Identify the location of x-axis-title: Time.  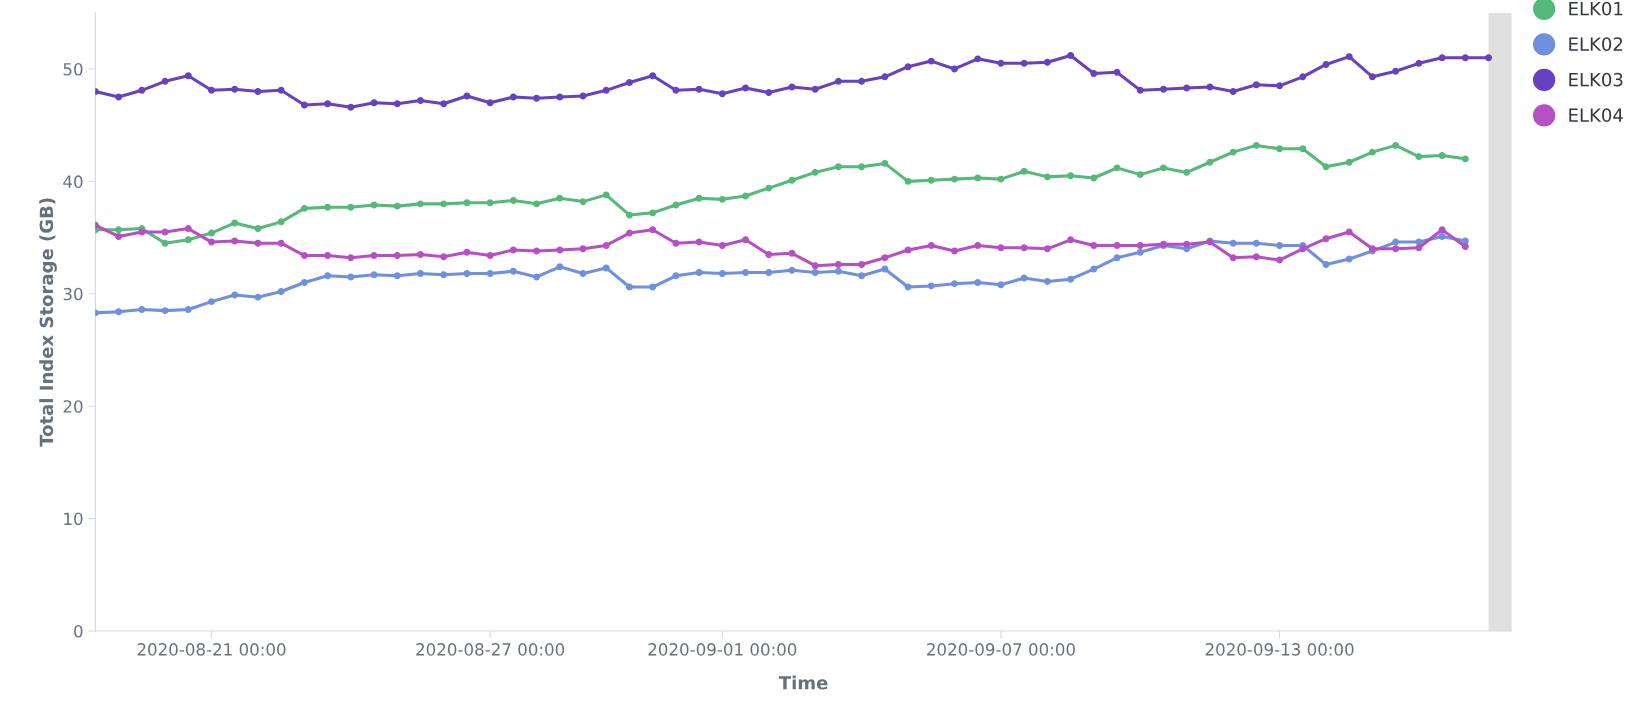
(803, 682).